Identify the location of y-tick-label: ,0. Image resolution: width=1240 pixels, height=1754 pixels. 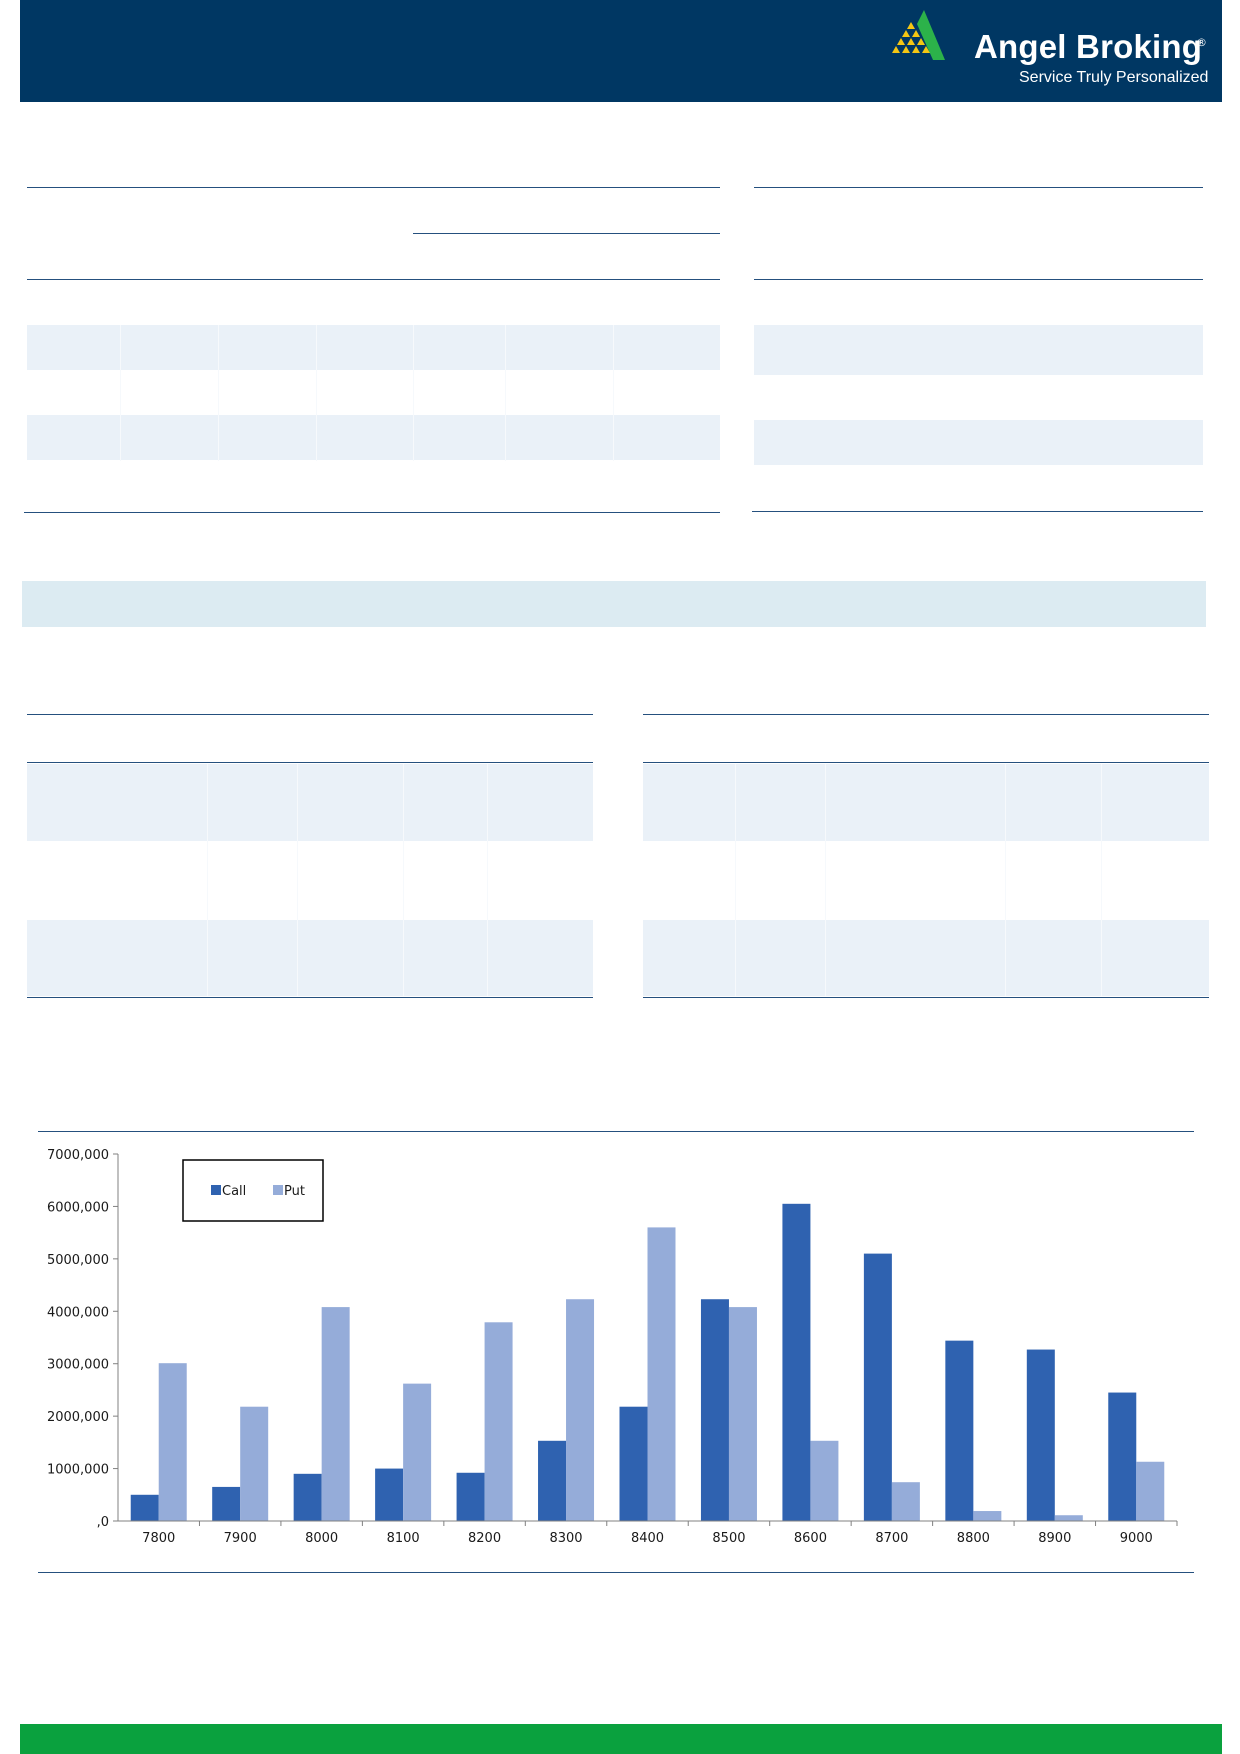
(103, 1522).